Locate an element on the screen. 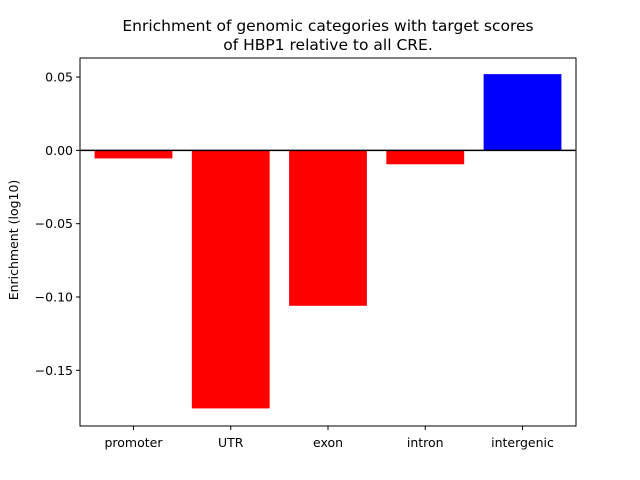 This screenshot has width=640, height=480. y-axis-label: Enrichment (log10) is located at coordinates (13, 240).